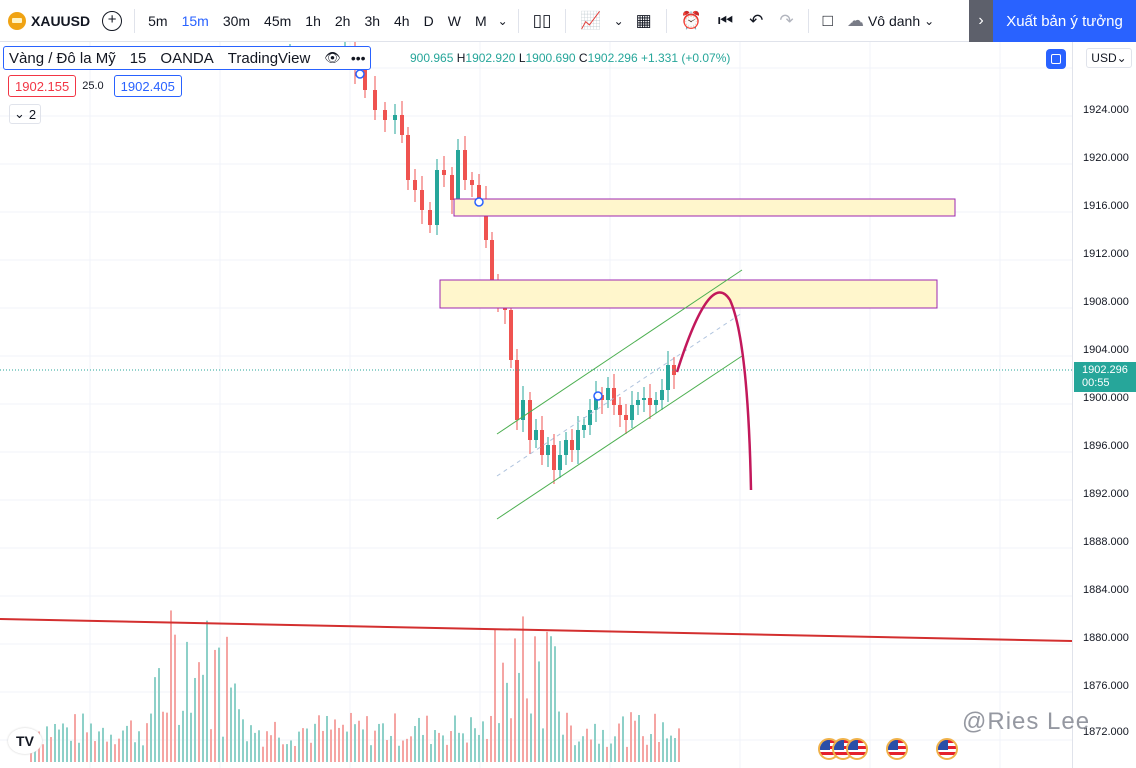 The height and width of the screenshot is (768, 1136). I want to click on eye-icon: 👁, so click(332, 57).